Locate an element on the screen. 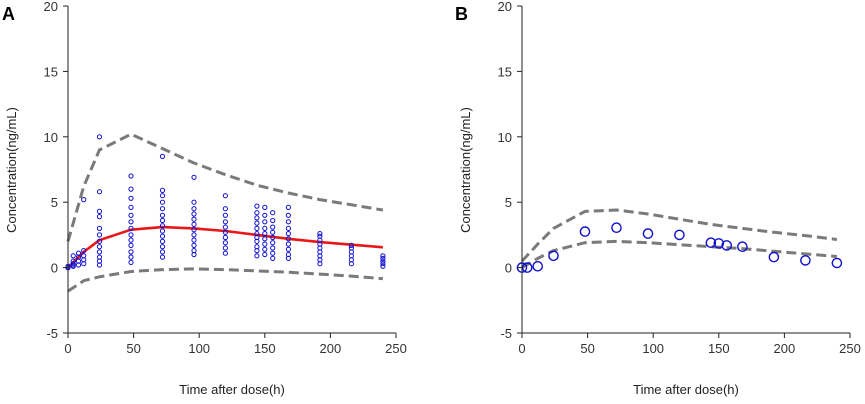 The width and height of the screenshot is (865, 404). panel-b-y-tick-label: 10 is located at coordinates (505, 137).